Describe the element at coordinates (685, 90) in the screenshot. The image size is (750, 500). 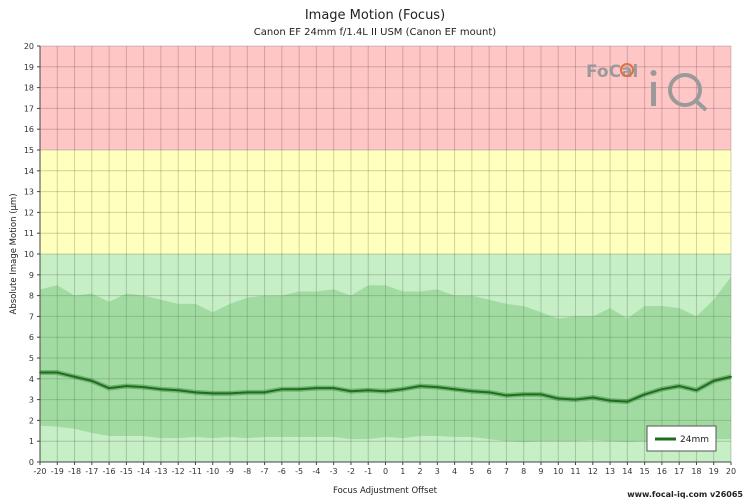
I see `logo-magnifier-icon` at that location.